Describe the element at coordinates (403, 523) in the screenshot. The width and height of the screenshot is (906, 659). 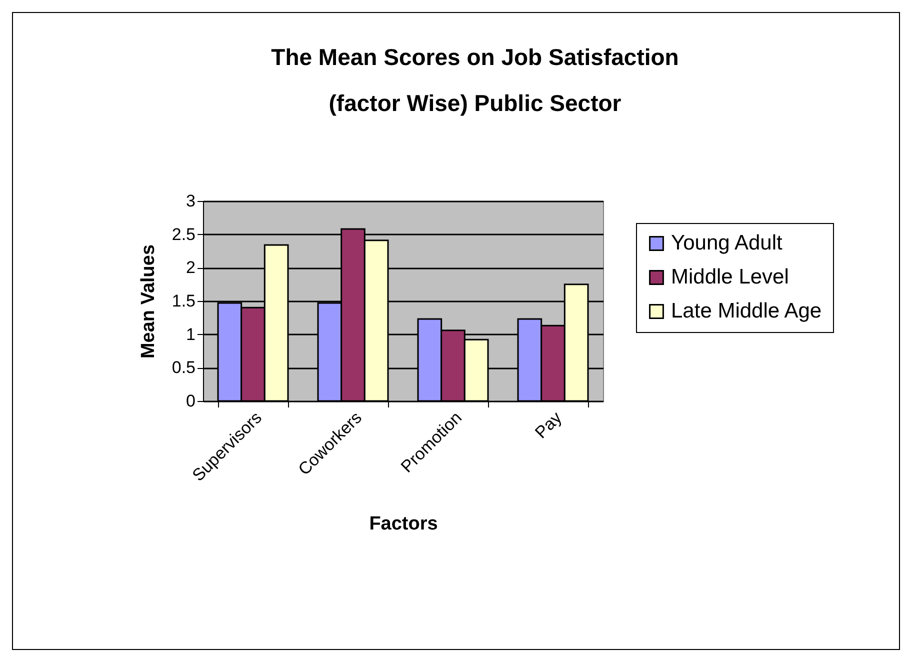
I see `x-axis-title: Factors` at that location.